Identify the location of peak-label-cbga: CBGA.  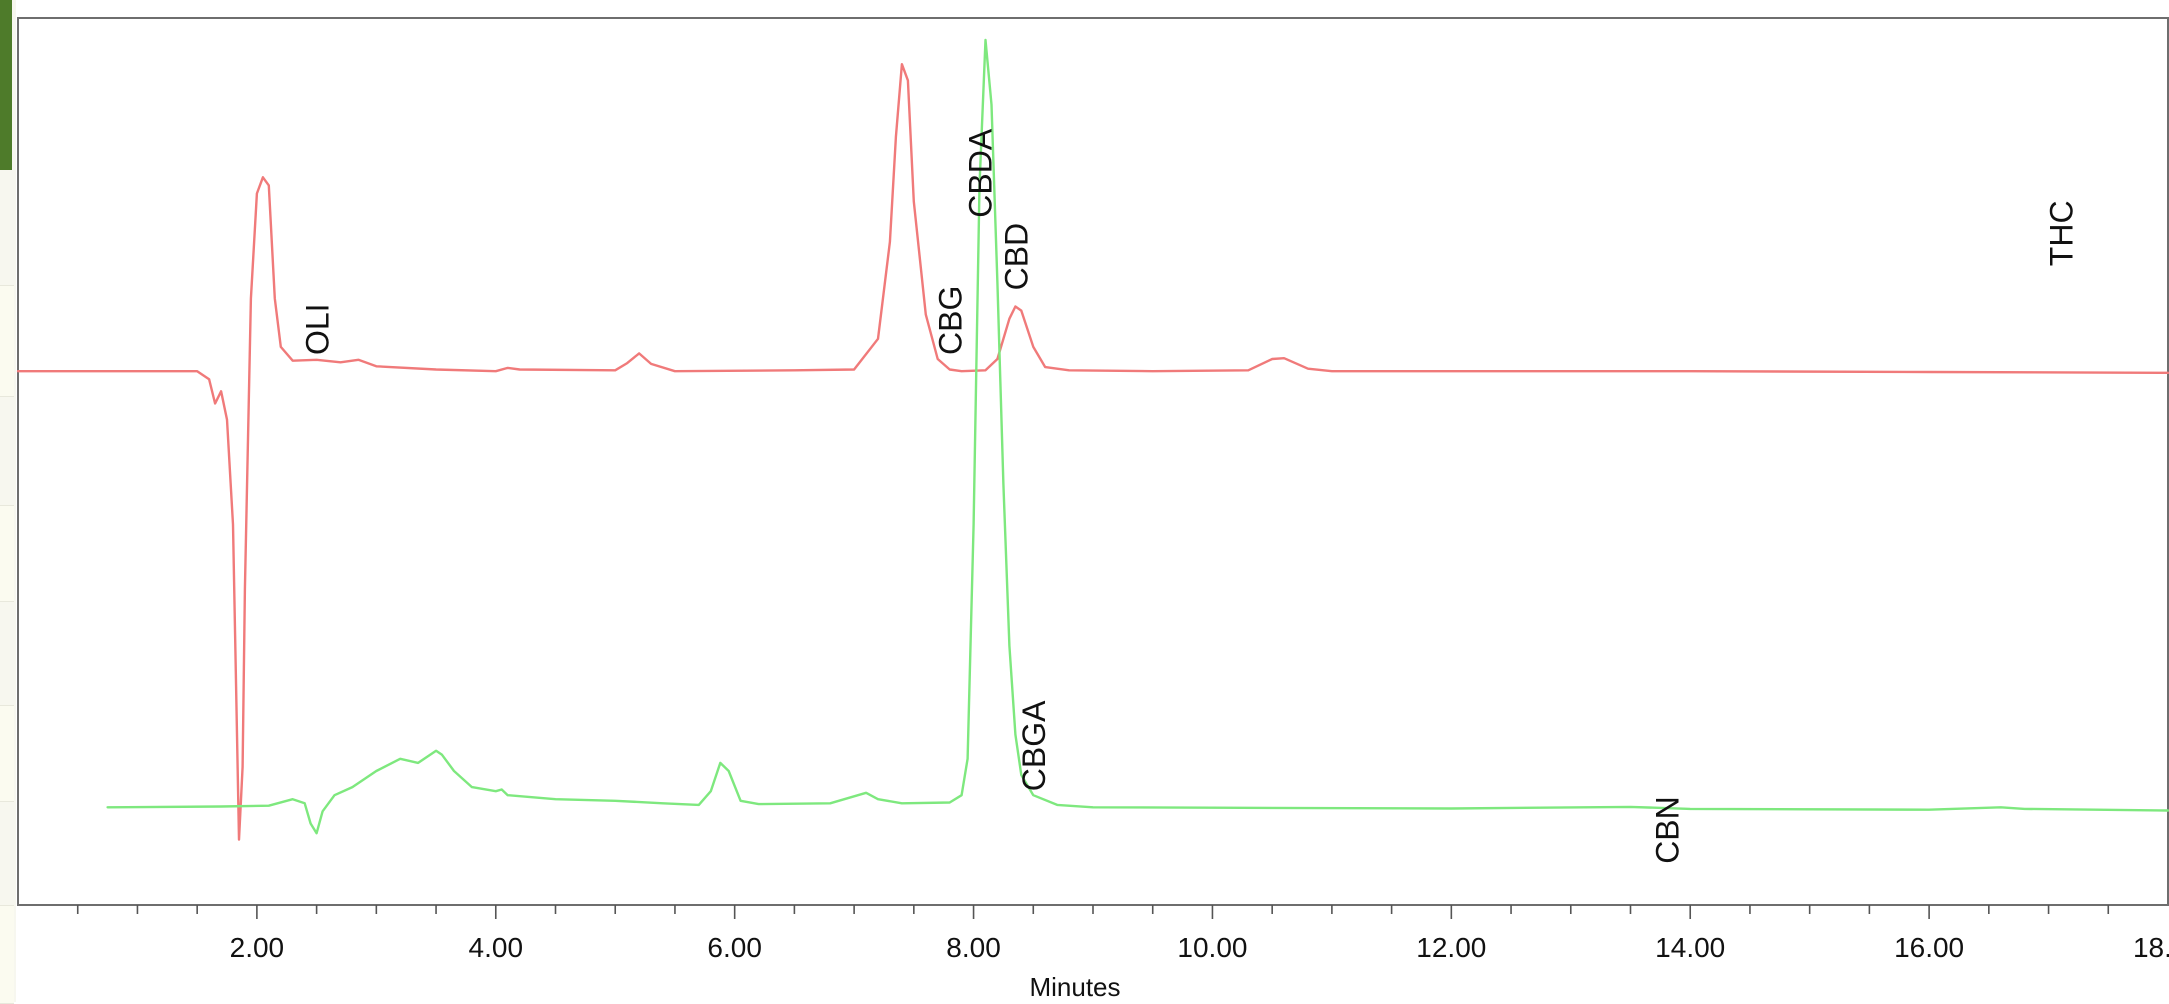
(1034, 745).